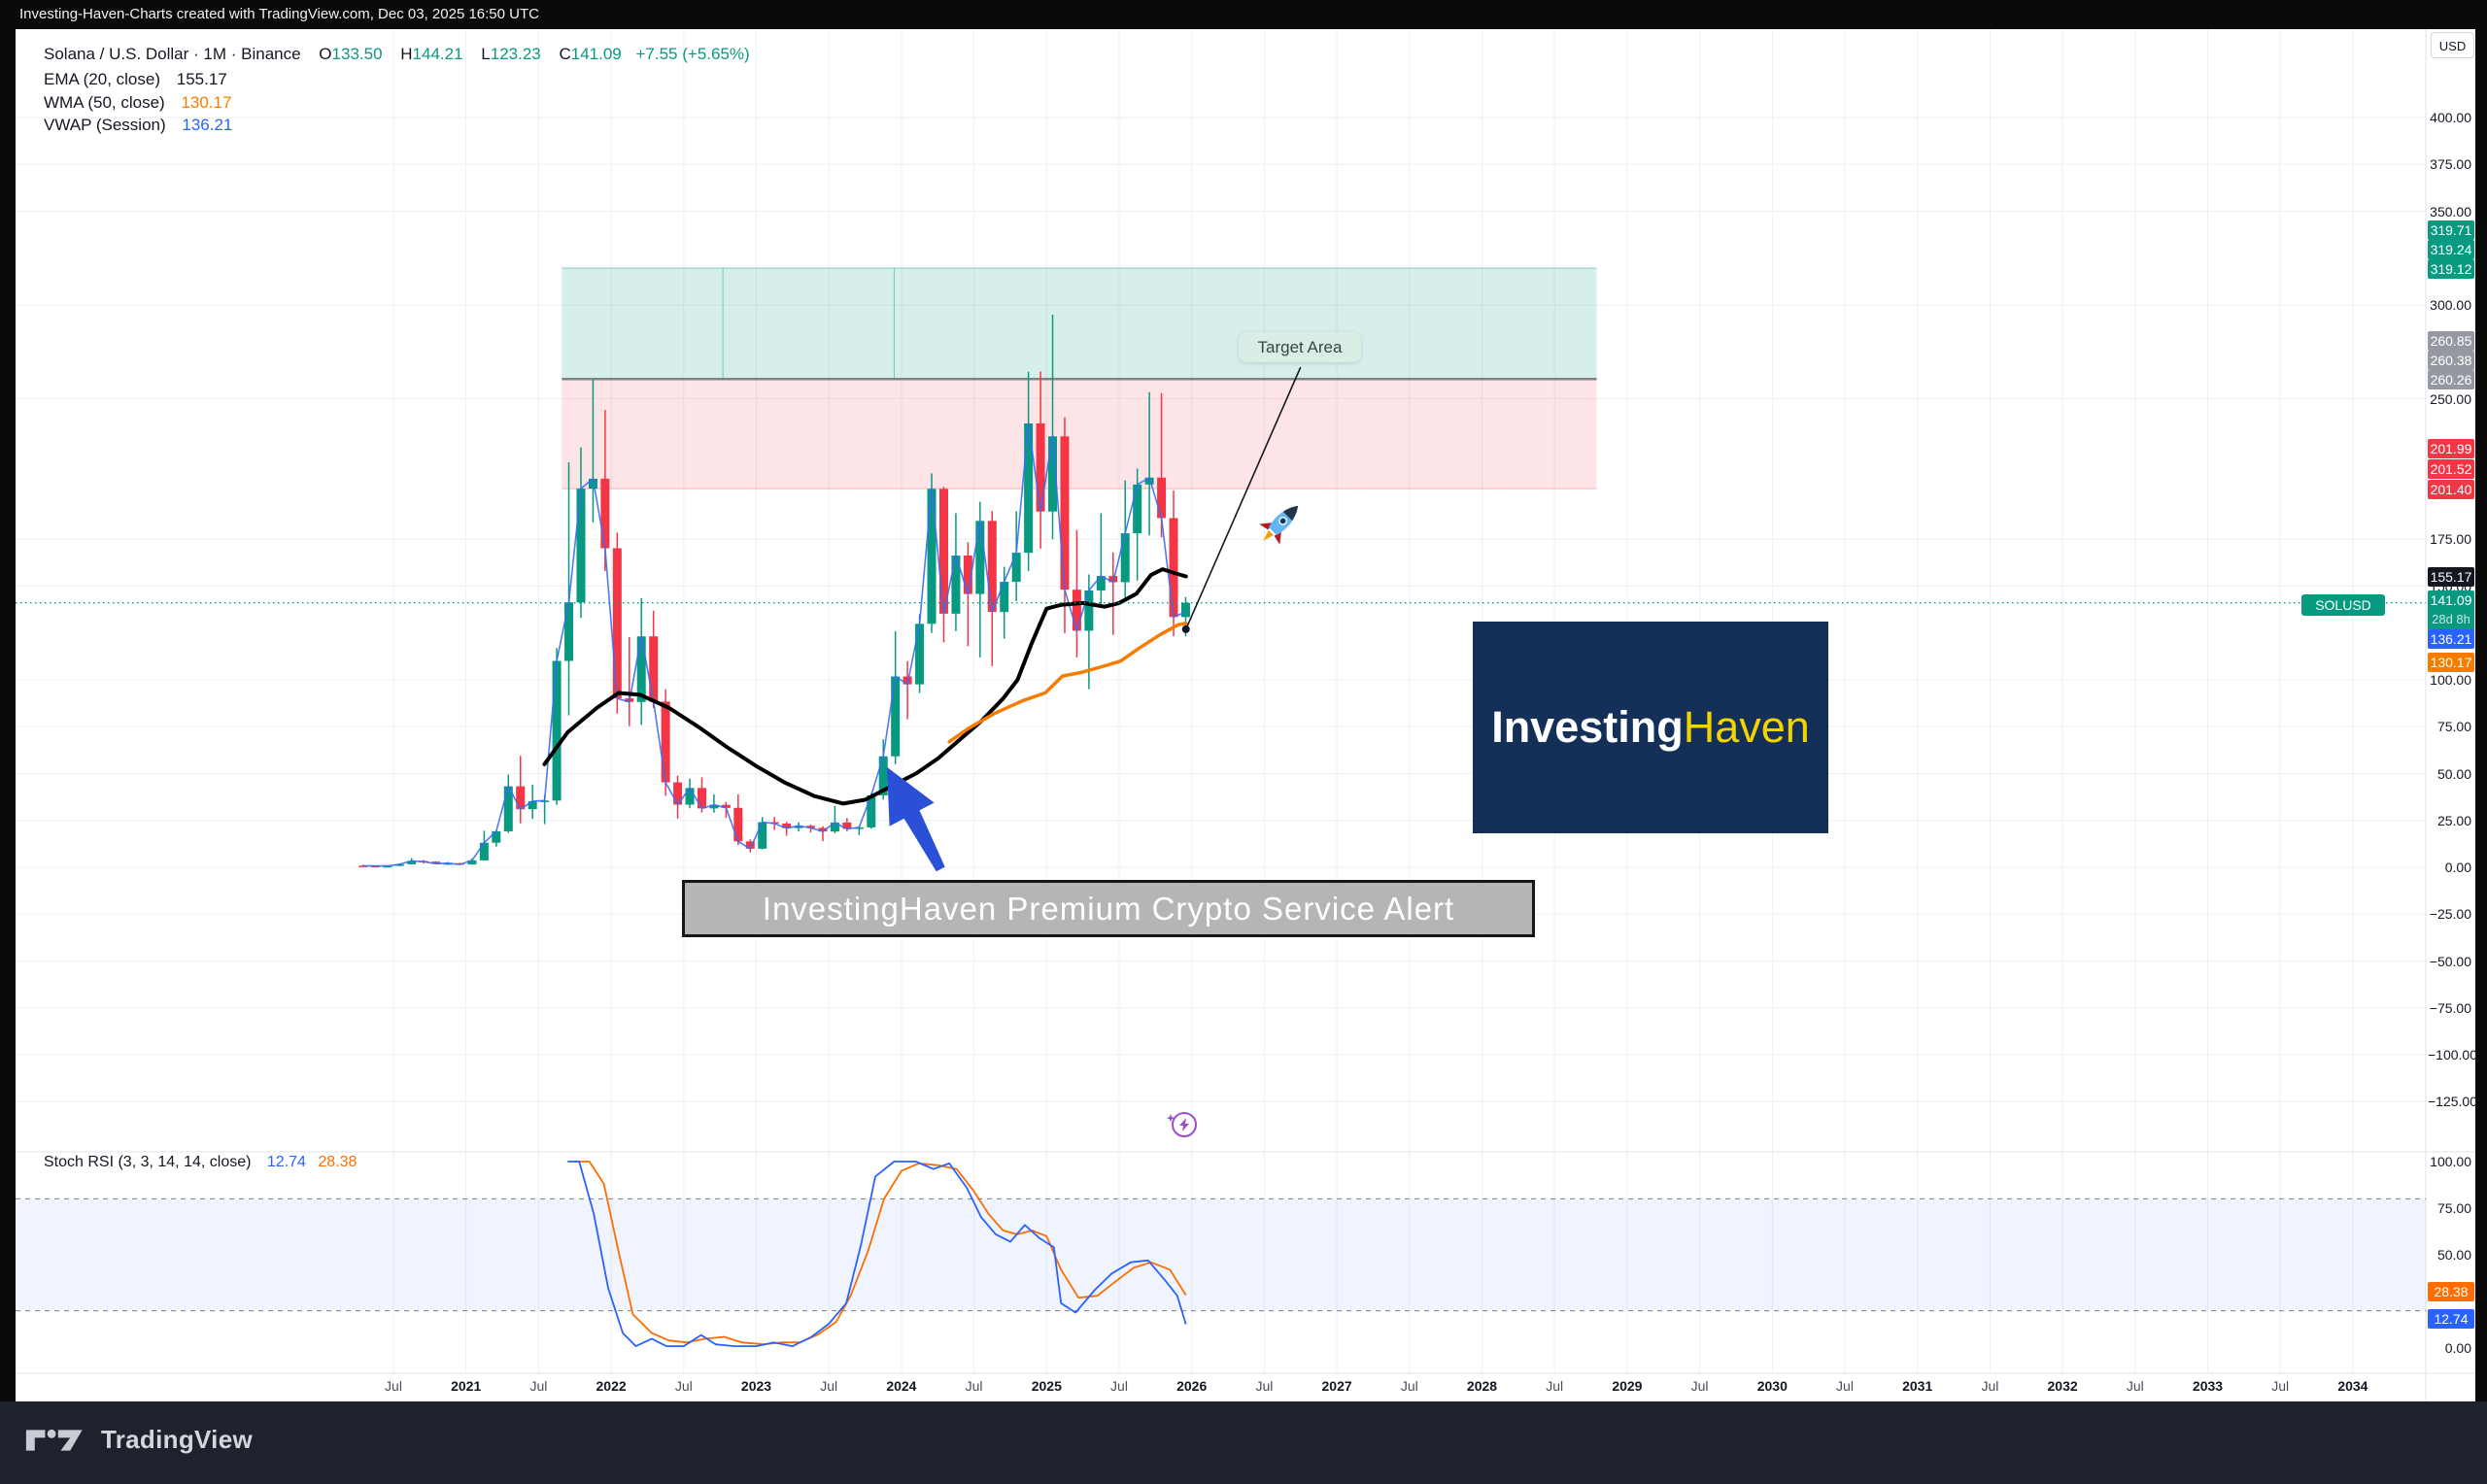  I want to click on wma-value: 130.17, so click(206, 102).